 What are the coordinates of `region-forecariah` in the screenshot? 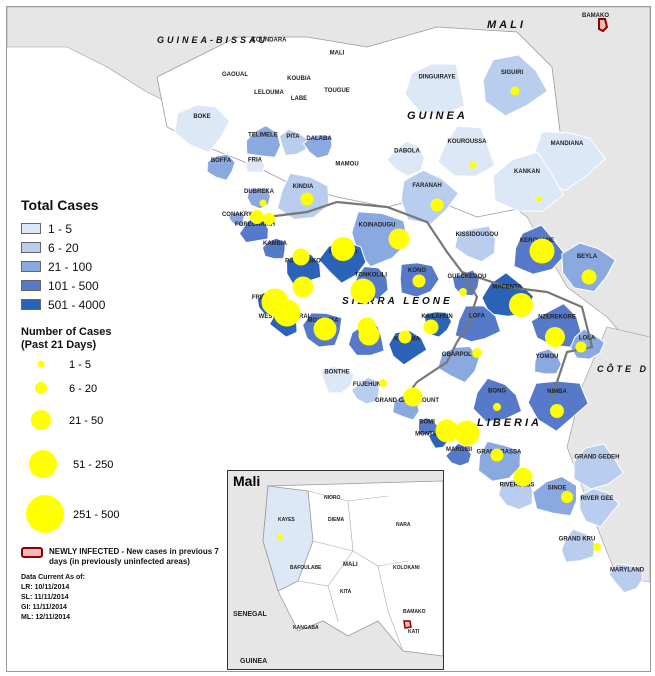 It's located at (253, 230).